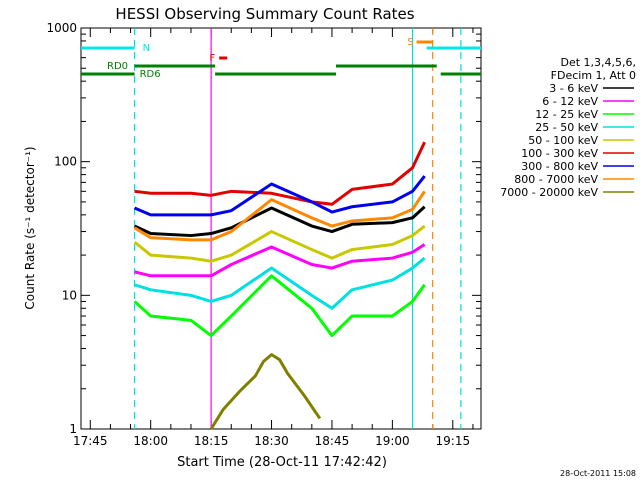  What do you see at coordinates (392, 441) in the screenshot?
I see `x-tick-label: 19:00` at bounding box center [392, 441].